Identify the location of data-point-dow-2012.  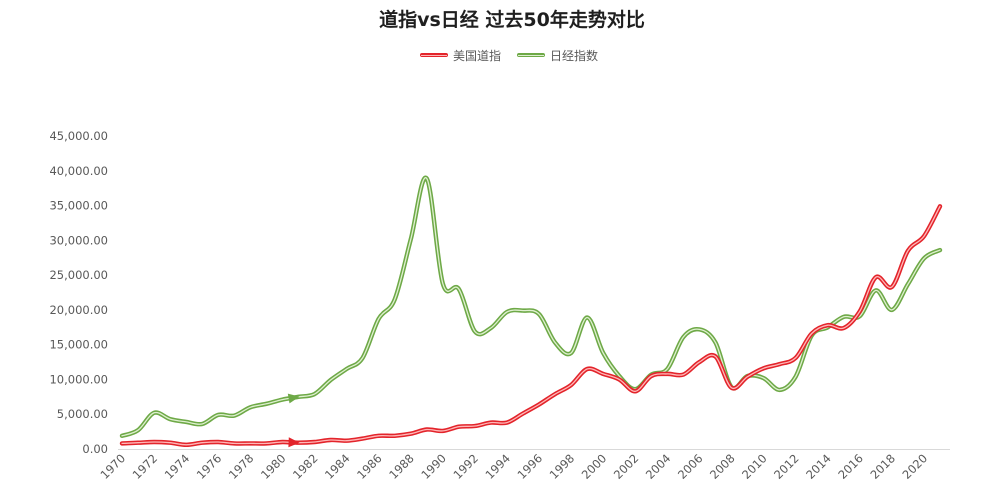
(795, 357).